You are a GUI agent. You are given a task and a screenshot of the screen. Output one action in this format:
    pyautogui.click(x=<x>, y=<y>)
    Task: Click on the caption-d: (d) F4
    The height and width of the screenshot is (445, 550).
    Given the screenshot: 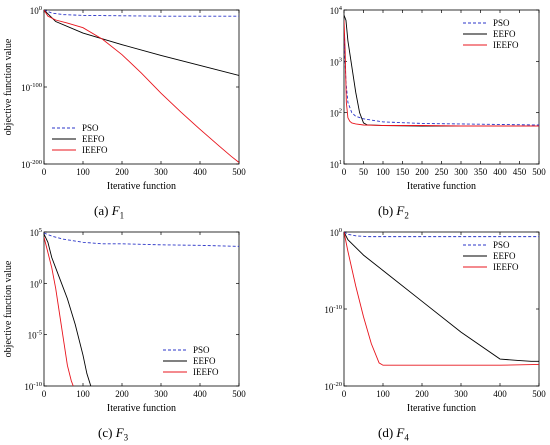 What is the action you would take?
    pyautogui.click(x=393, y=434)
    